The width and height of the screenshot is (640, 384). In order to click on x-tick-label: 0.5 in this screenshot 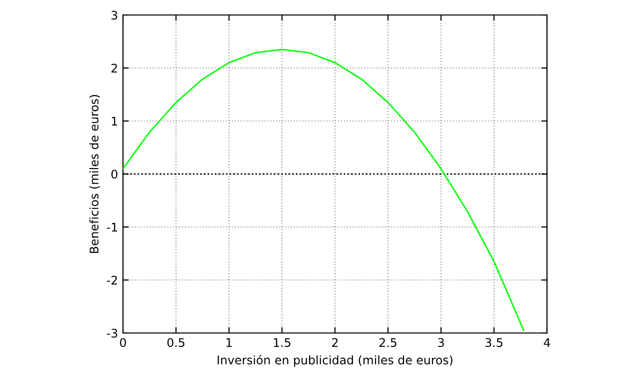, I will do `click(175, 342)`.